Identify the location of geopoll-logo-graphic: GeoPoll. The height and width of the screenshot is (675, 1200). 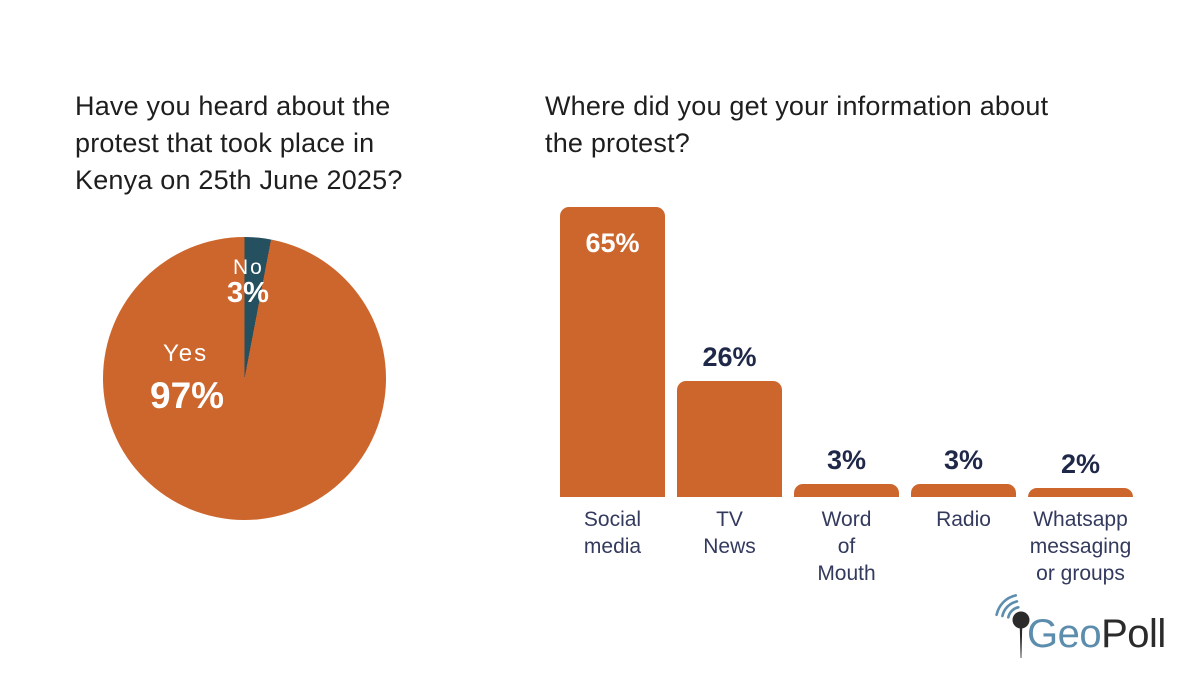
(1080, 626).